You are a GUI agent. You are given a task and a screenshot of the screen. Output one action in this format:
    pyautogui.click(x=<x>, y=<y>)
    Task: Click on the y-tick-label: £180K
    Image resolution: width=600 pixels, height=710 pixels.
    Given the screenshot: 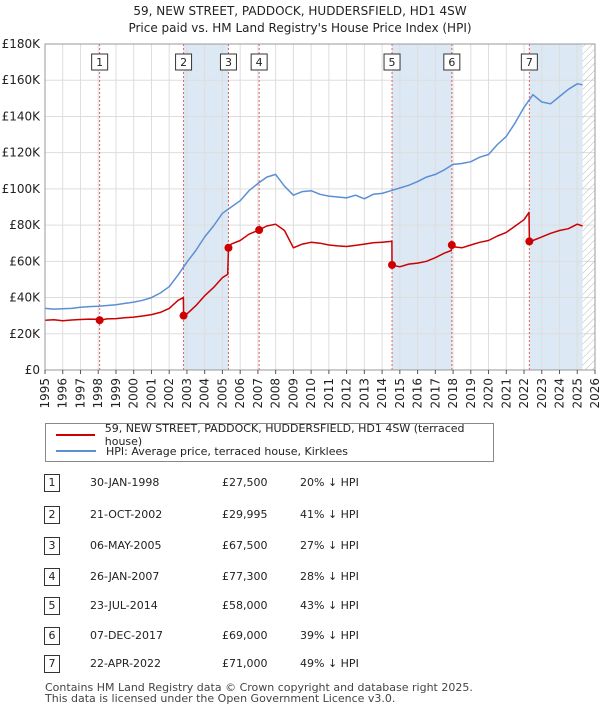 What is the action you would take?
    pyautogui.click(x=22, y=44)
    